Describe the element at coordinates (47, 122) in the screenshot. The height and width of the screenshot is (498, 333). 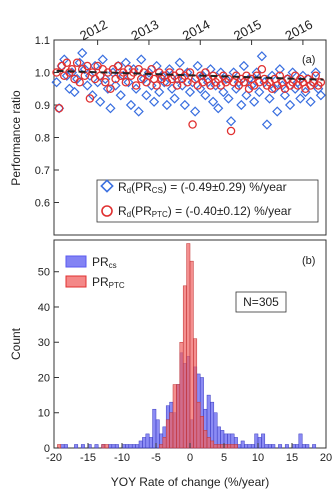
I see `panel-a-y-ticks: 0.6 0.7 0.8 0.9 1.0 1.1` at that location.